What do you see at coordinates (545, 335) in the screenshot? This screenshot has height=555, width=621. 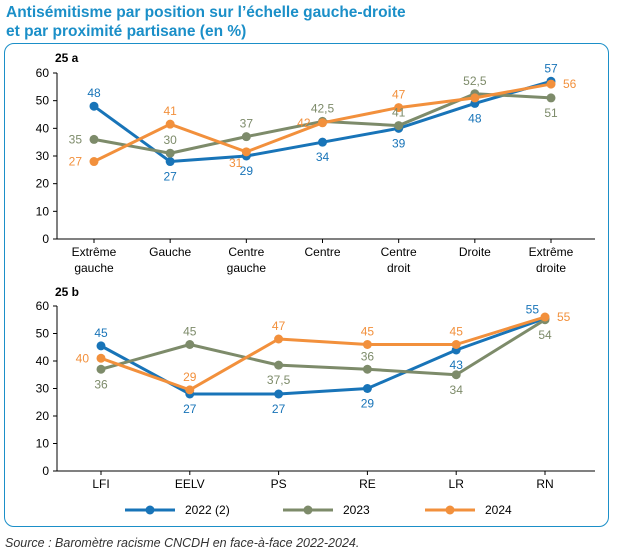 I see `data-label-s2023: 54` at bounding box center [545, 335].